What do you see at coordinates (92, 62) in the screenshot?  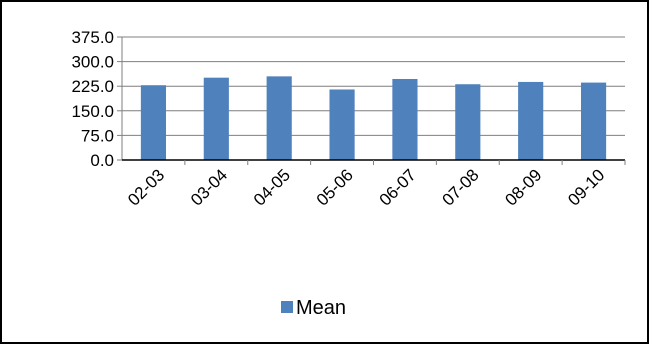 I see `y-tick-label: 300.0` at bounding box center [92, 62].